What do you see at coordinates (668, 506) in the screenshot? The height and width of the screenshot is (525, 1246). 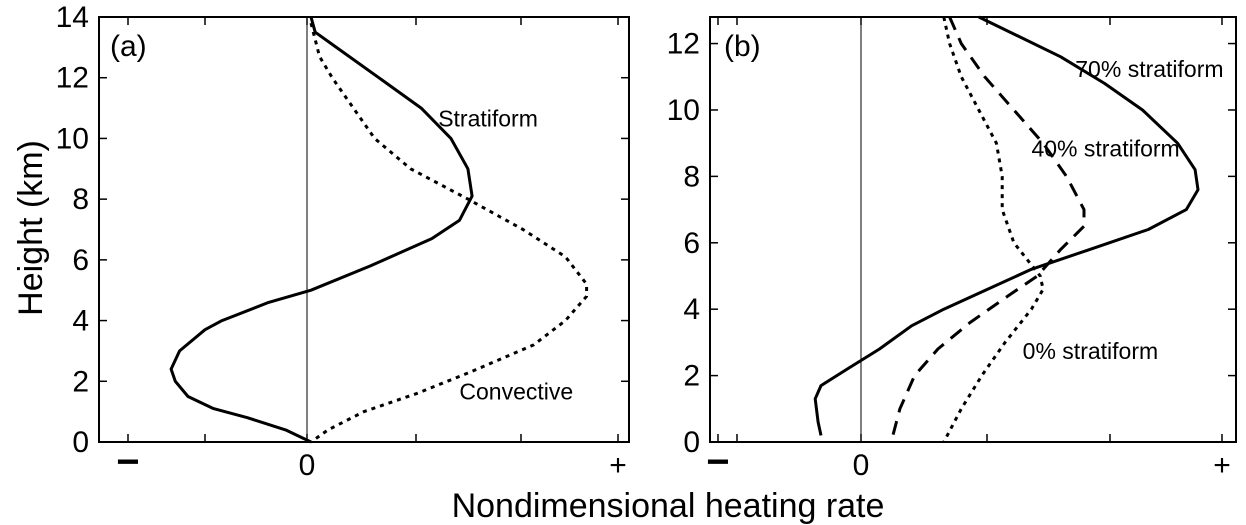 I see `x-axis-title: Nondimensional heating rate` at bounding box center [668, 506].